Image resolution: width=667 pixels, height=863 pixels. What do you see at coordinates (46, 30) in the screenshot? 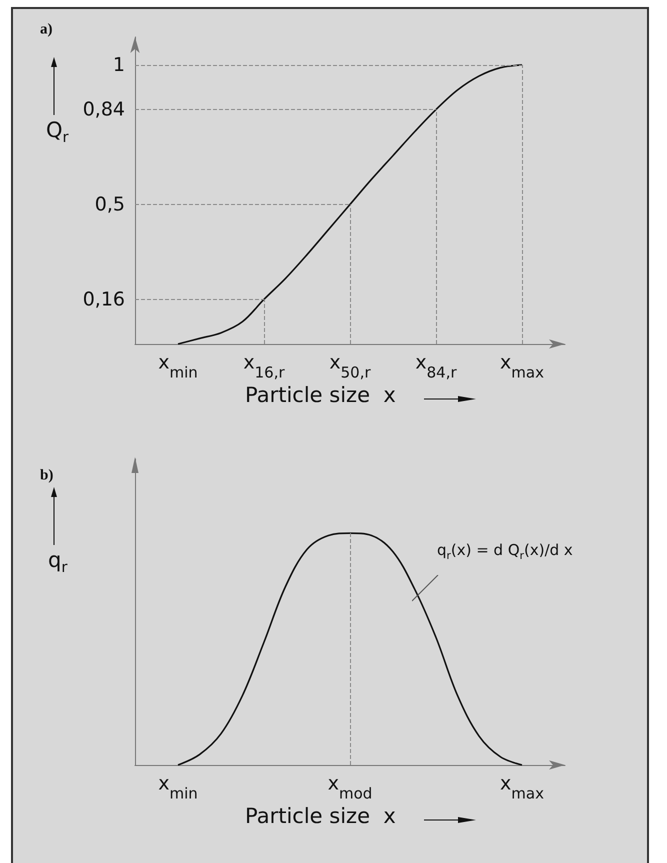
I see `chart-title: a)` at bounding box center [46, 30].